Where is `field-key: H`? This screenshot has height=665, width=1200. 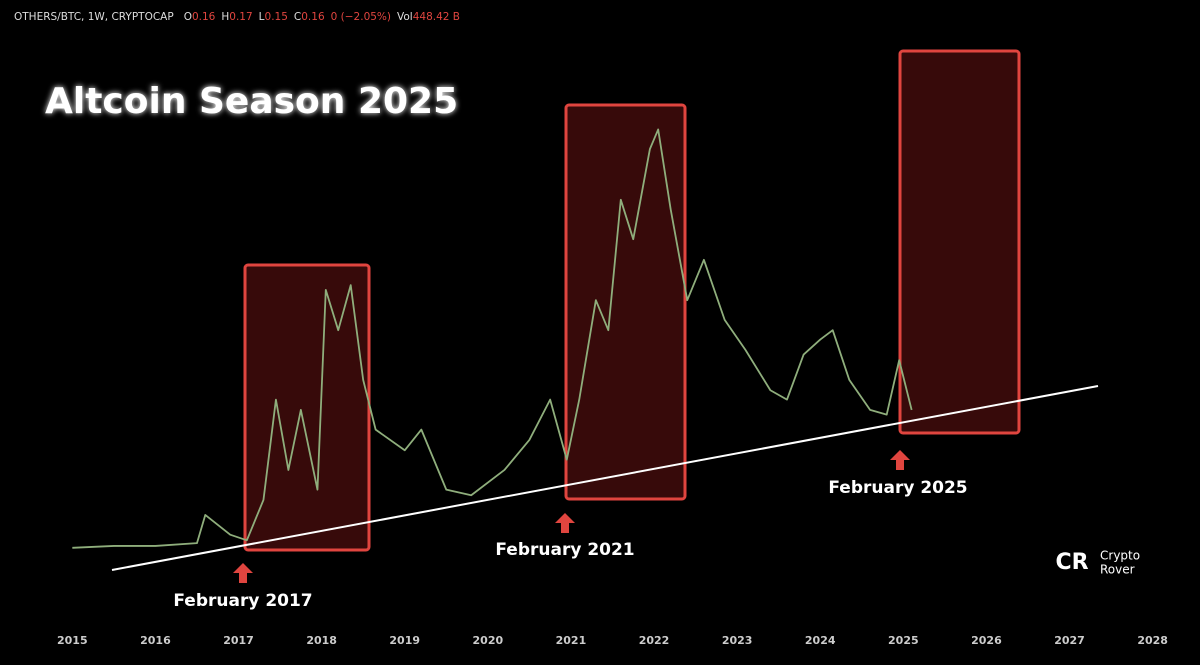
field-key: H is located at coordinates (225, 17).